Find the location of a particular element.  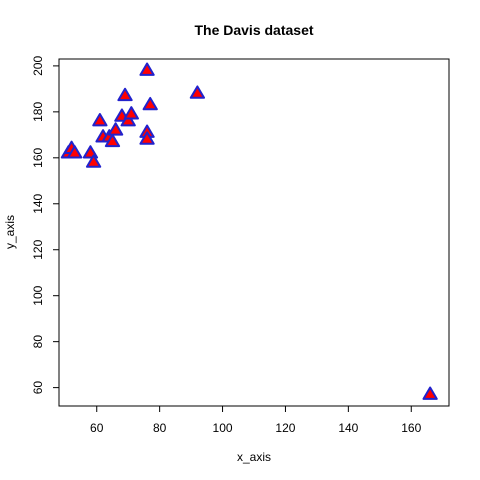

x-tick-label: 80 is located at coordinates (160, 428).